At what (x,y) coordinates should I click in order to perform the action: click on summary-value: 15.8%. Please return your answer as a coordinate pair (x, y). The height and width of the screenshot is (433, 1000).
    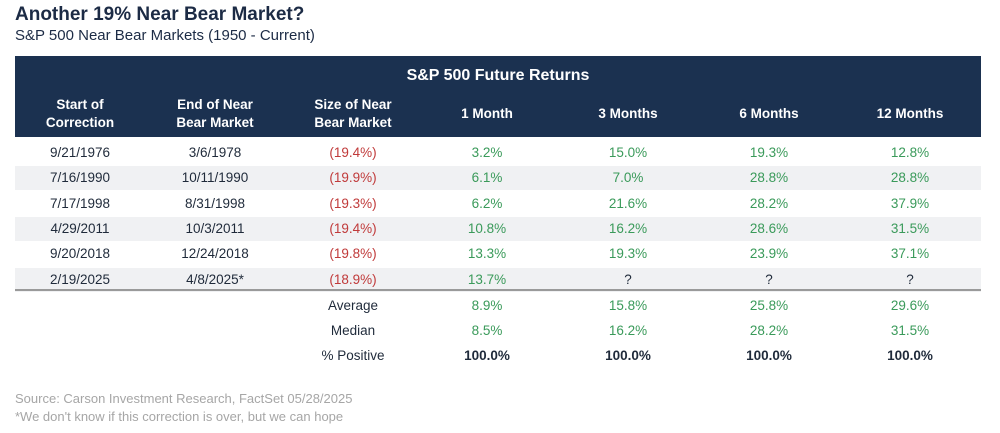
    Looking at the image, I should click on (628, 305).